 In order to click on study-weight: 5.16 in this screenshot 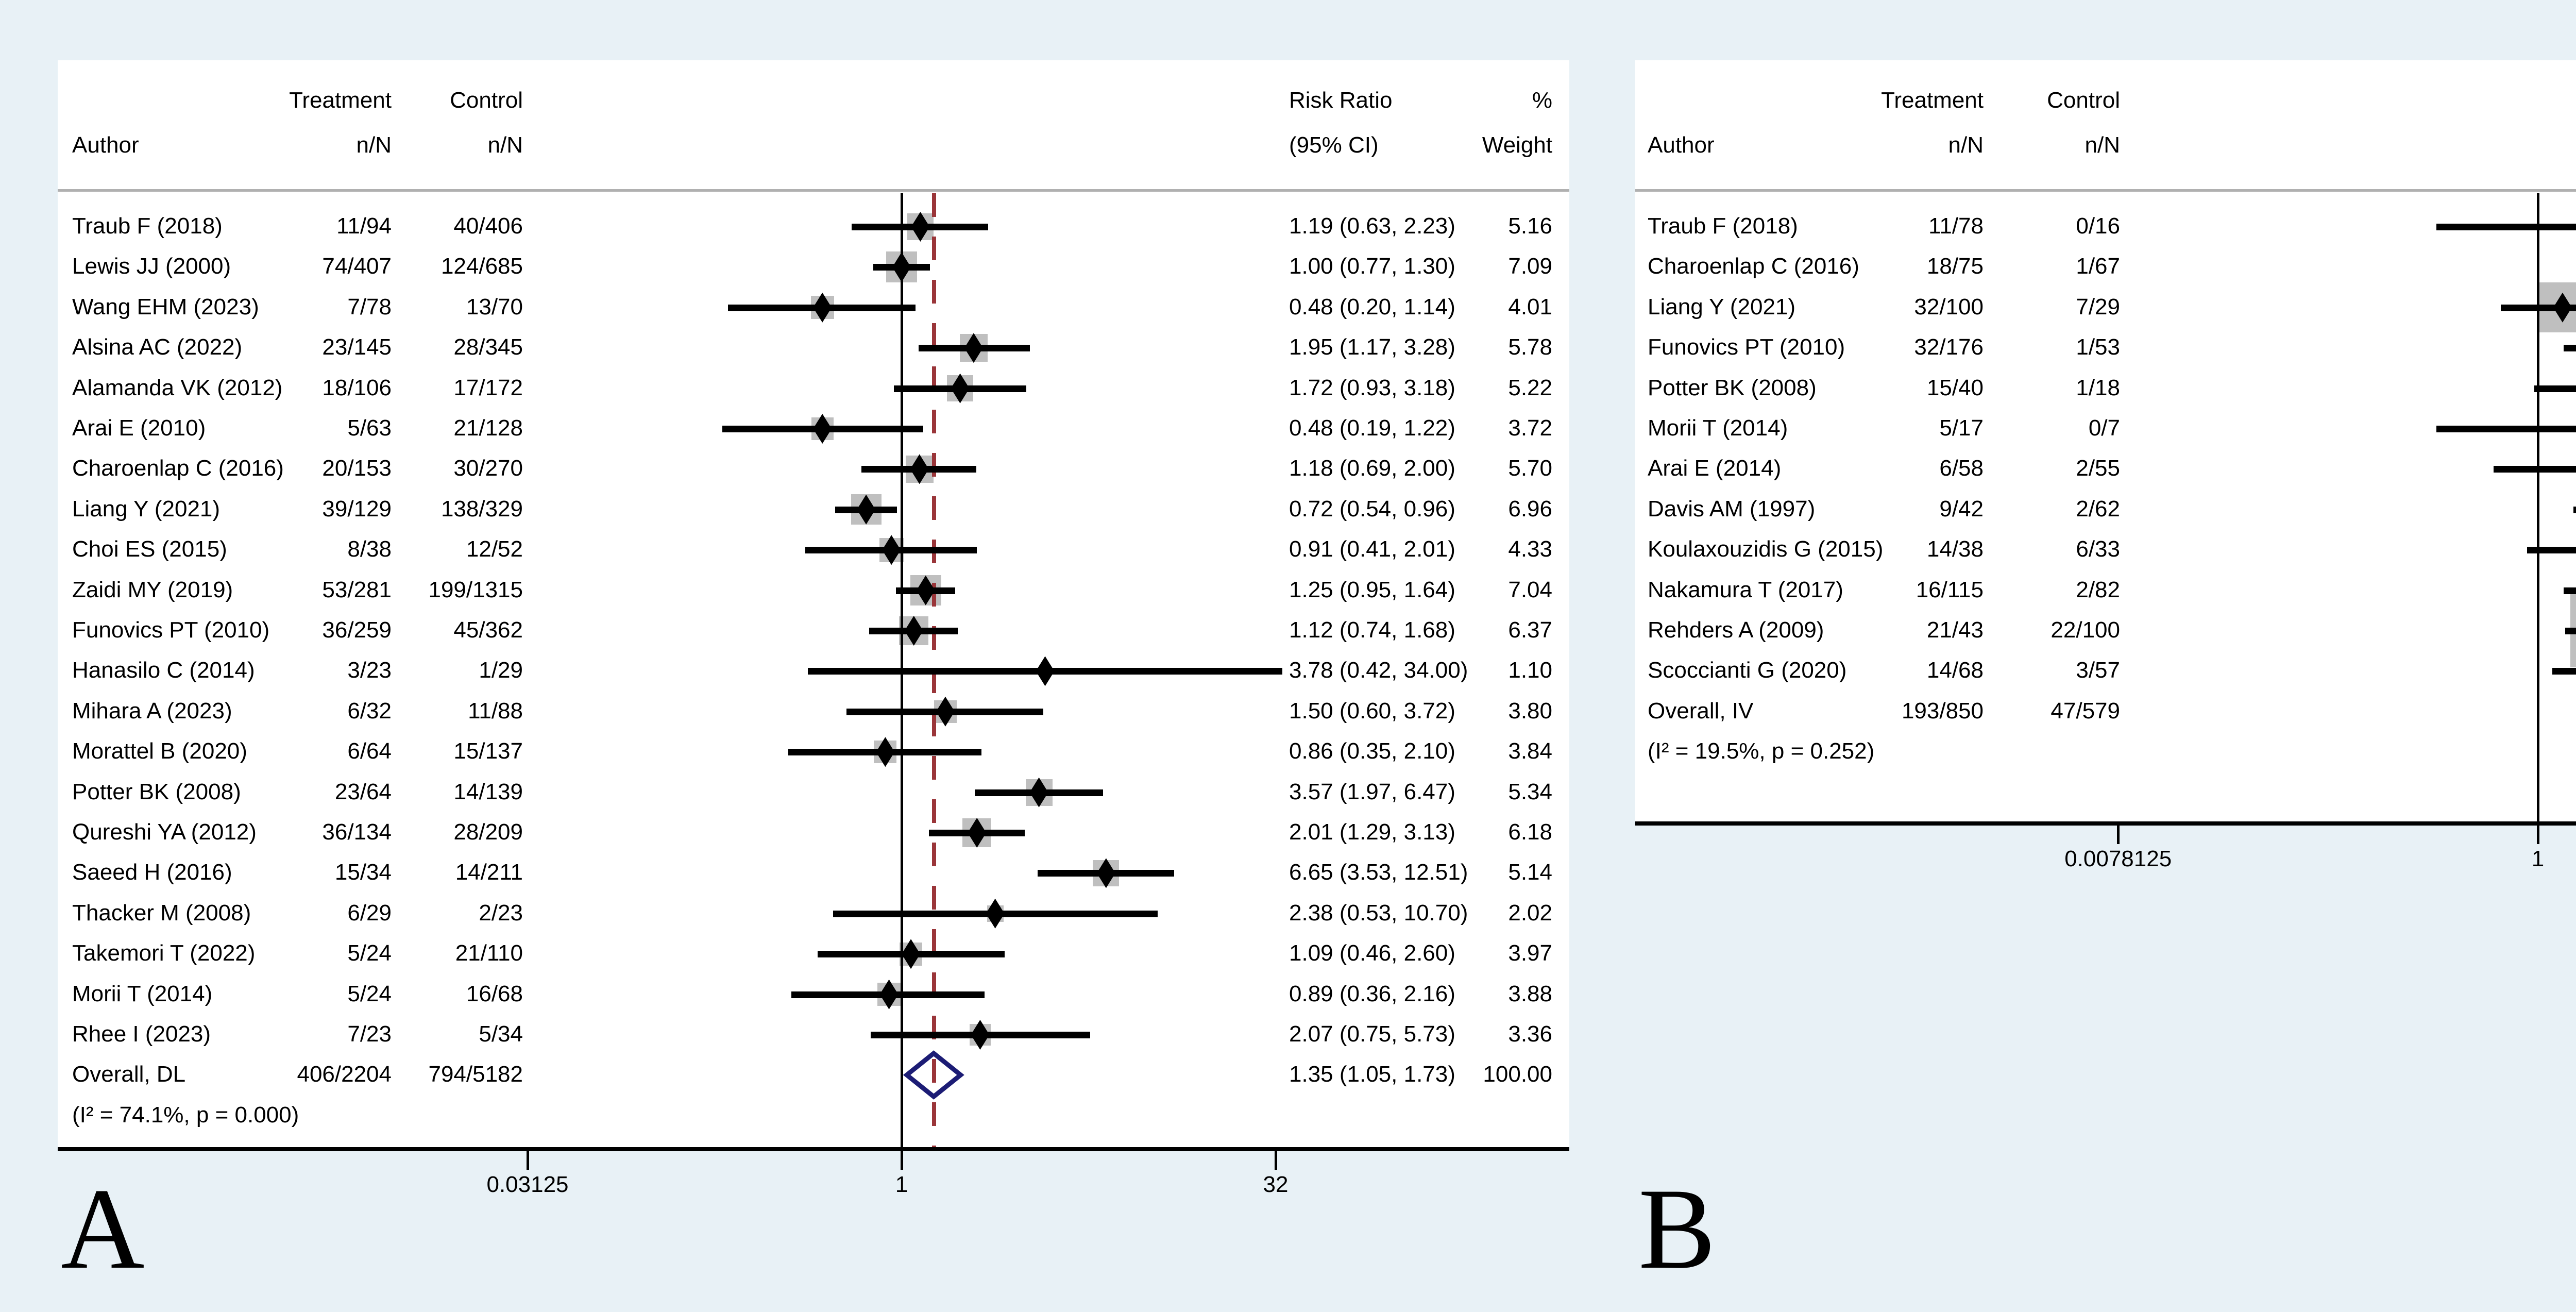, I will do `click(1530, 226)`.